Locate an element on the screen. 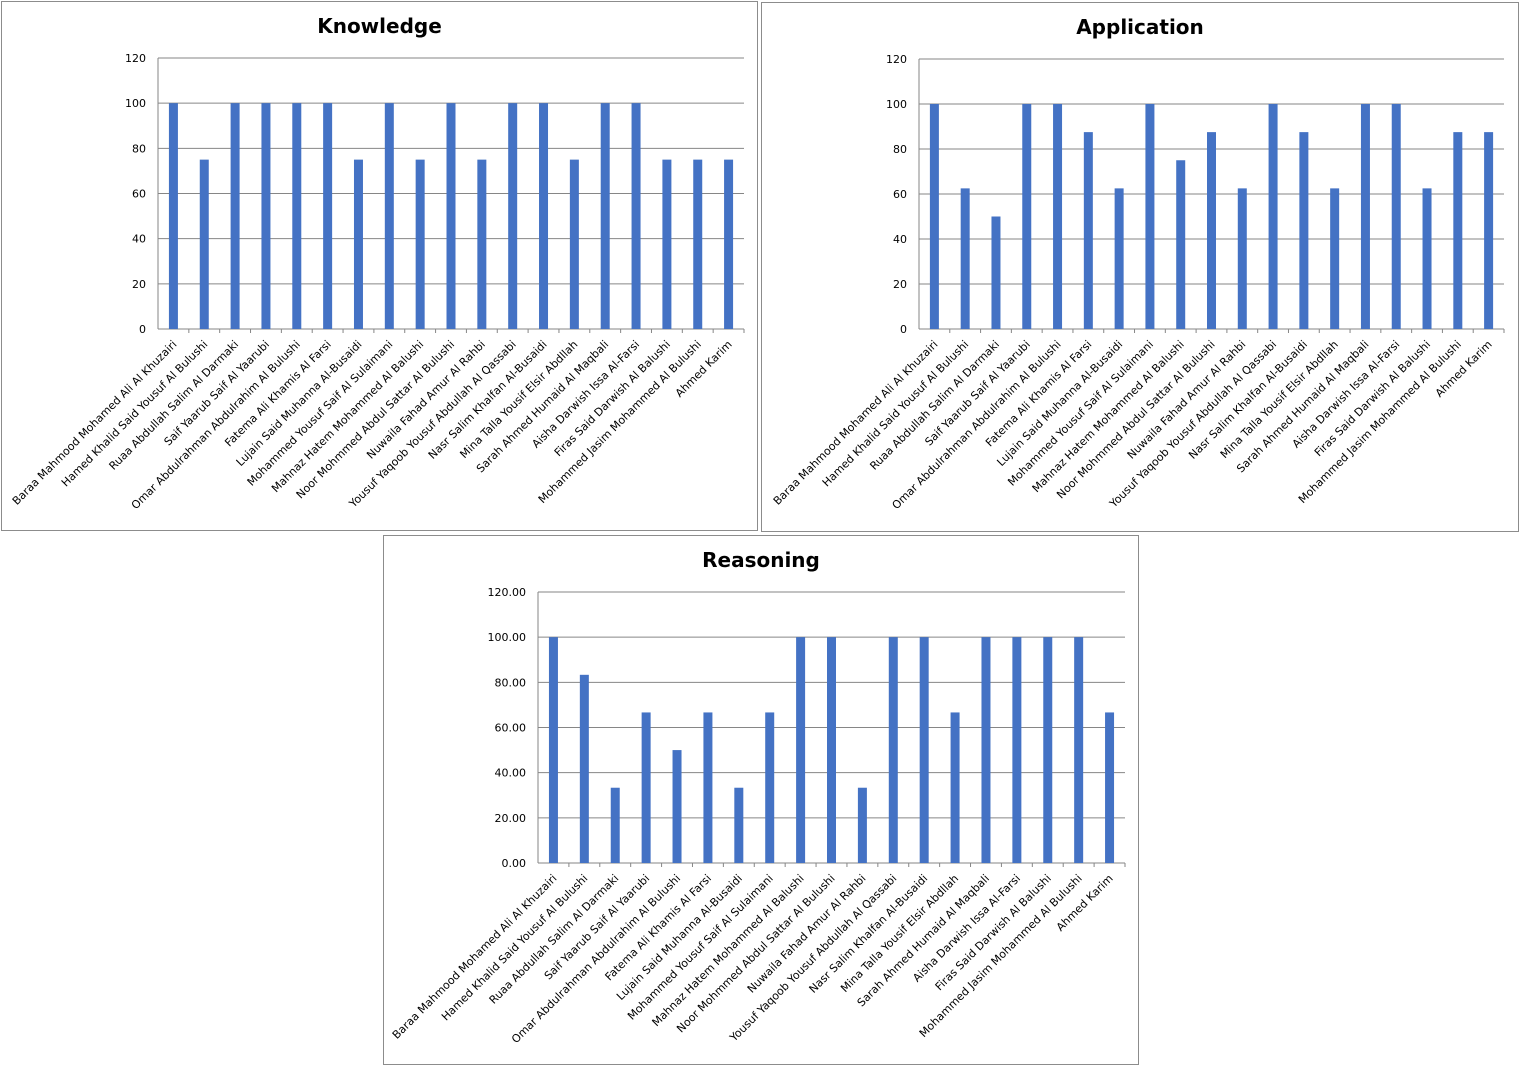  chart-title: Knowledge is located at coordinates (379, 26).